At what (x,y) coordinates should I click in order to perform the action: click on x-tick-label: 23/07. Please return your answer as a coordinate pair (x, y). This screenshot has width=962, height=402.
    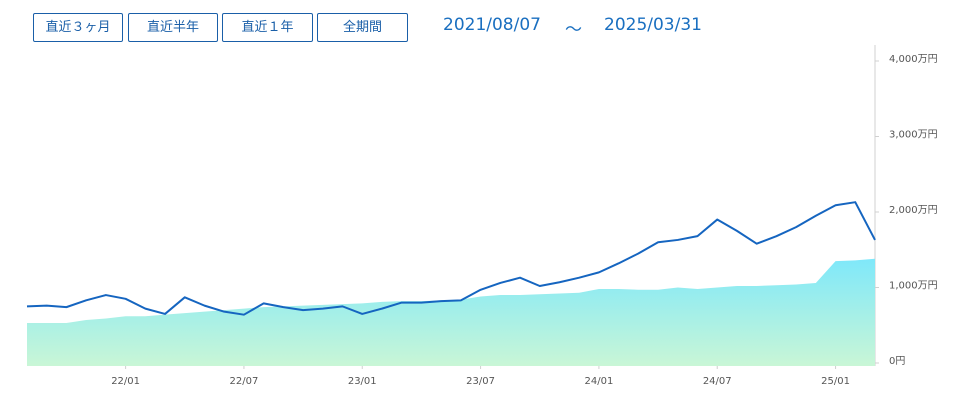
    Looking at the image, I should click on (480, 381).